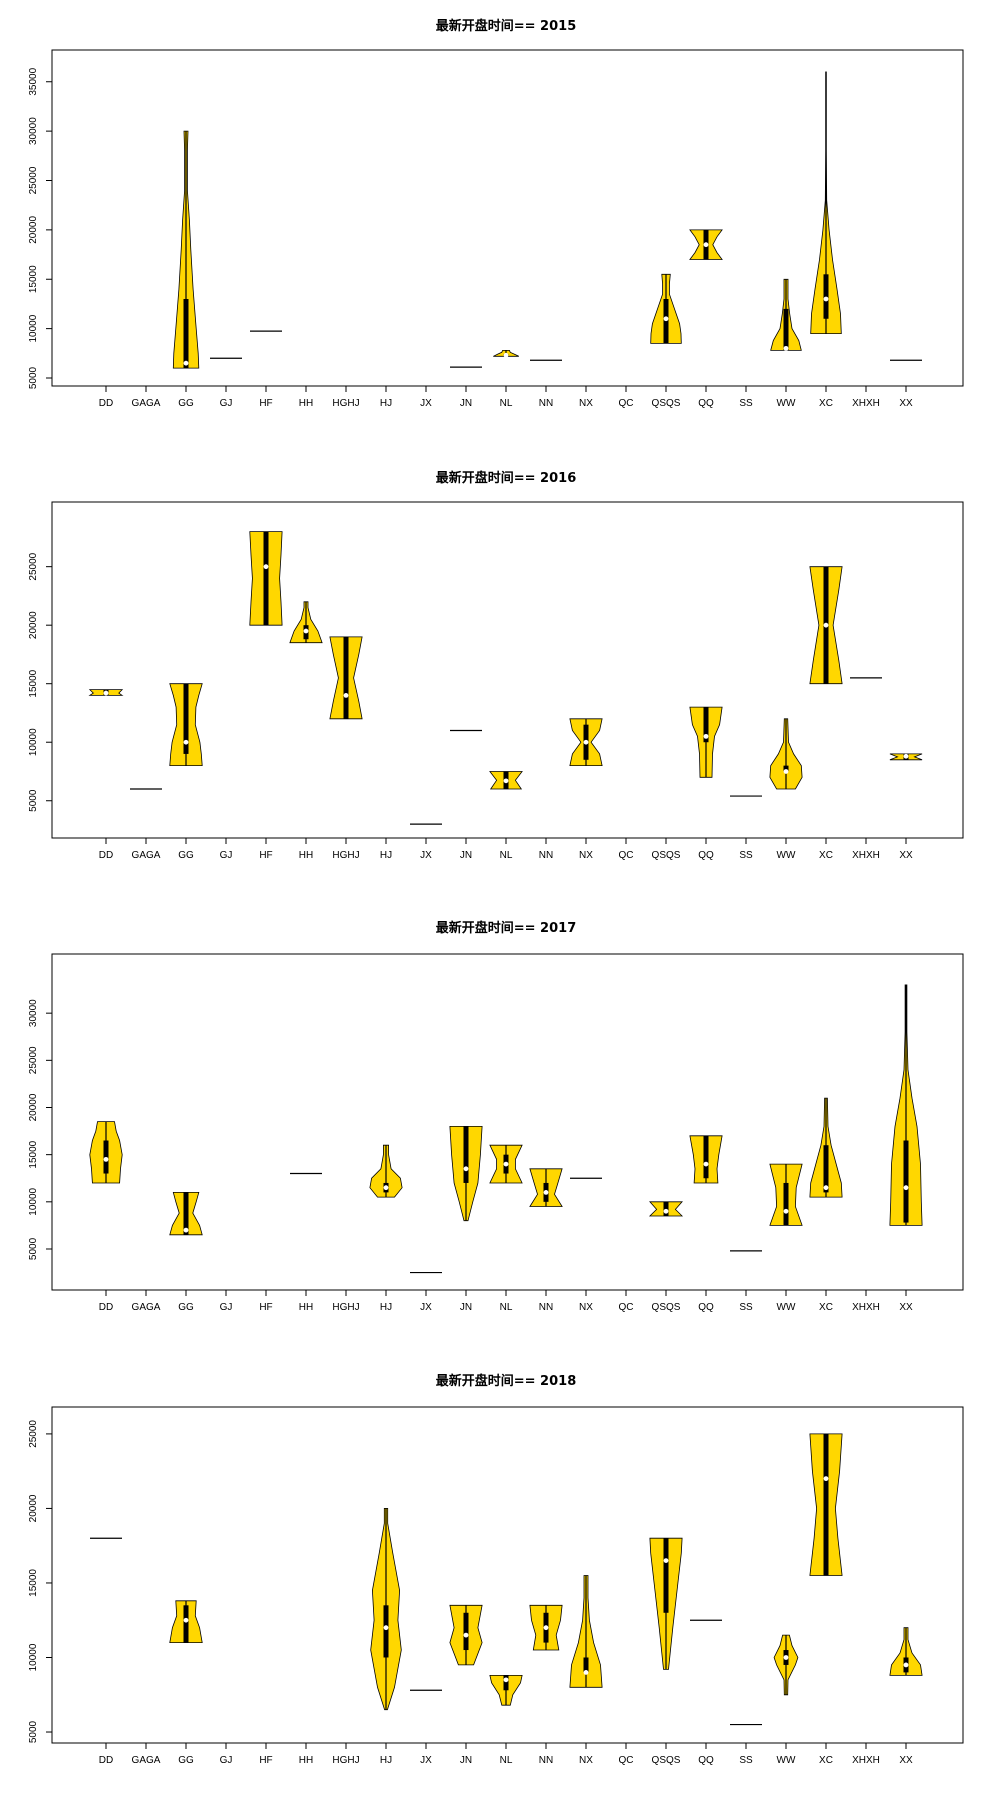 The width and height of the screenshot is (984, 1800). I want to click on violin-NN, so click(546, 1187).